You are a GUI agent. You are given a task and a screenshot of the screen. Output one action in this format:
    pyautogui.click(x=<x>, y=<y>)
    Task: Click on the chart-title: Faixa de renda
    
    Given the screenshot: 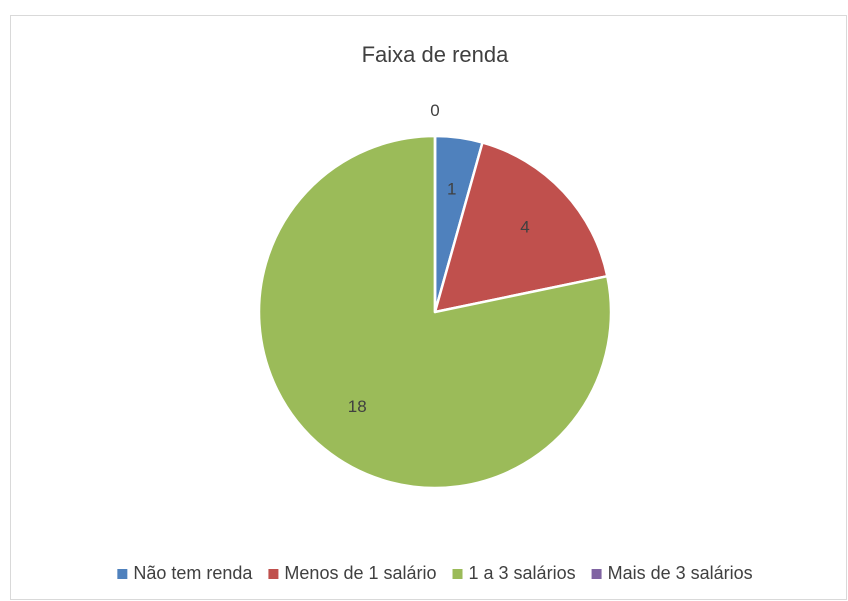 What is the action you would take?
    pyautogui.click(x=436, y=54)
    